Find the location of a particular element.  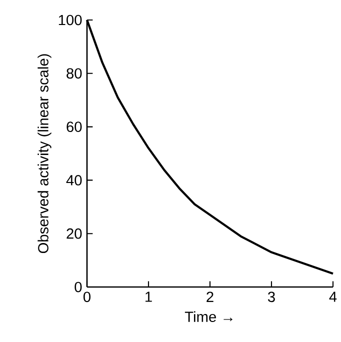

y-tick-label: 60 is located at coordinates (74, 127).